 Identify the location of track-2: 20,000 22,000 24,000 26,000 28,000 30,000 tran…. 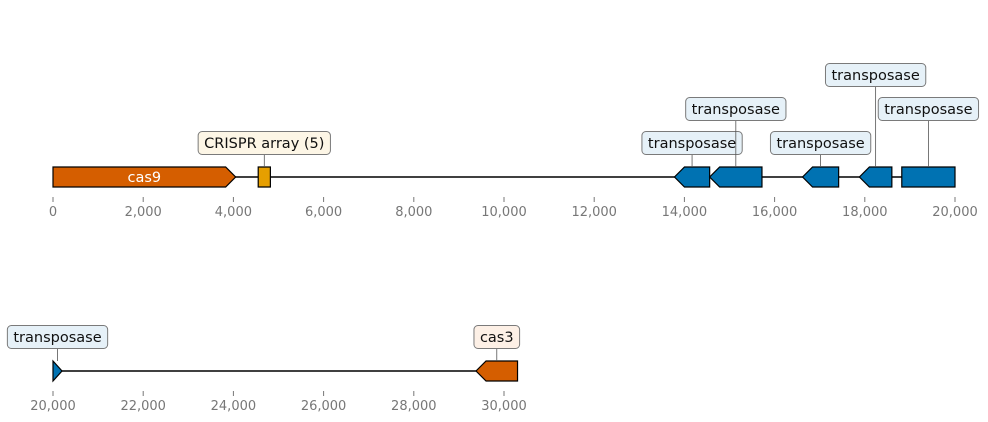
(266, 369).